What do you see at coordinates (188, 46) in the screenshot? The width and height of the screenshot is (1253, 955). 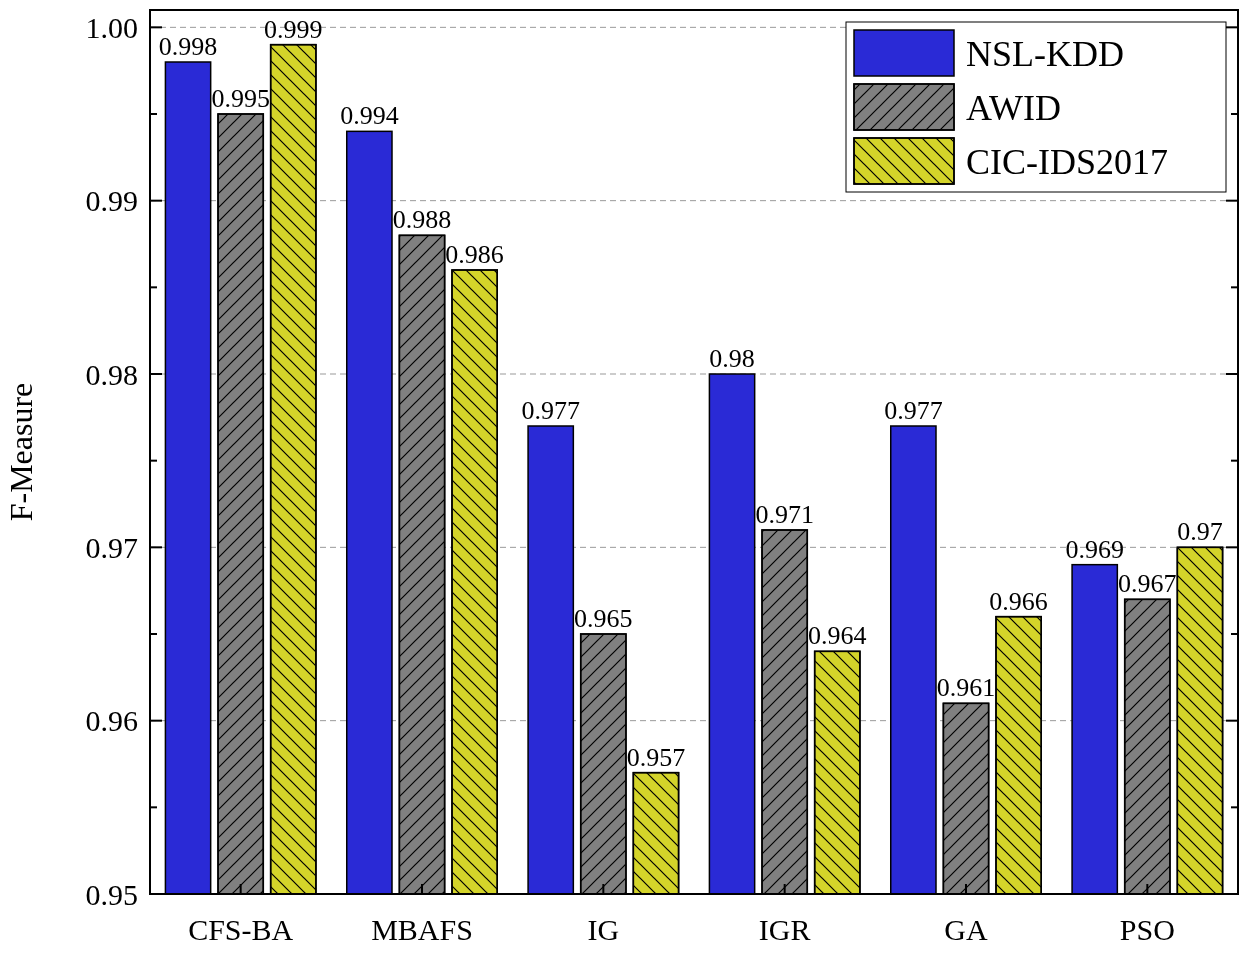 I see `data-label: 0.998` at bounding box center [188, 46].